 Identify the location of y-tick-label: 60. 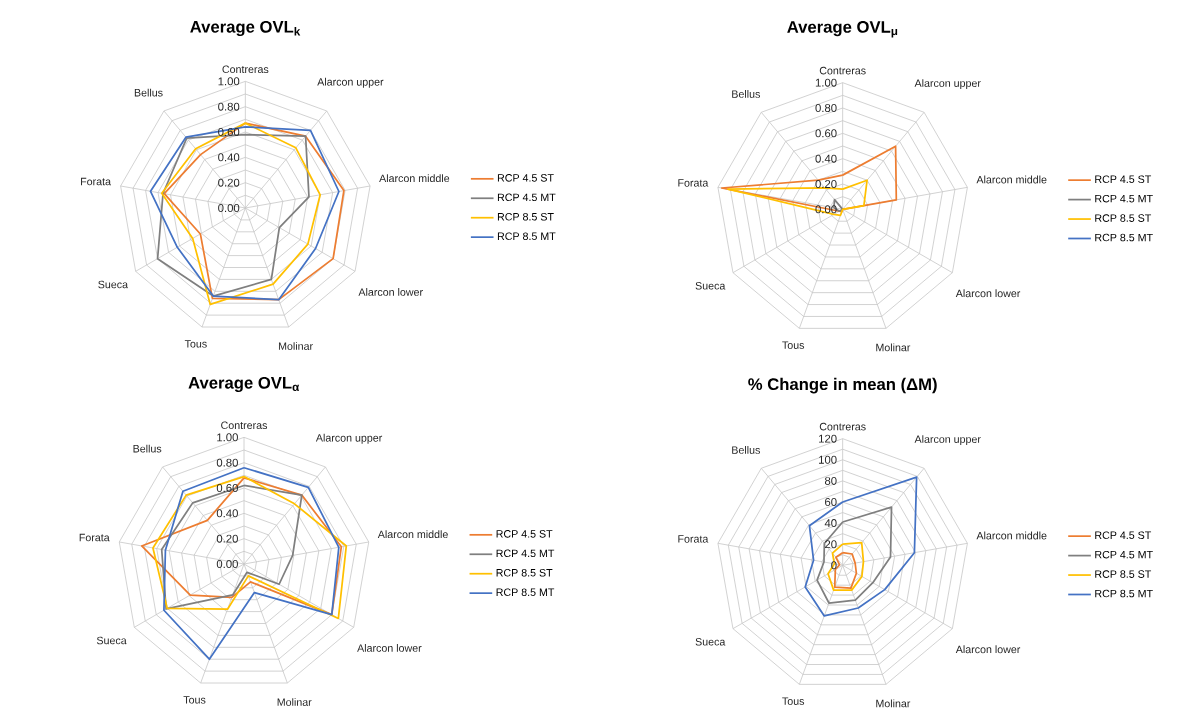
(831, 502).